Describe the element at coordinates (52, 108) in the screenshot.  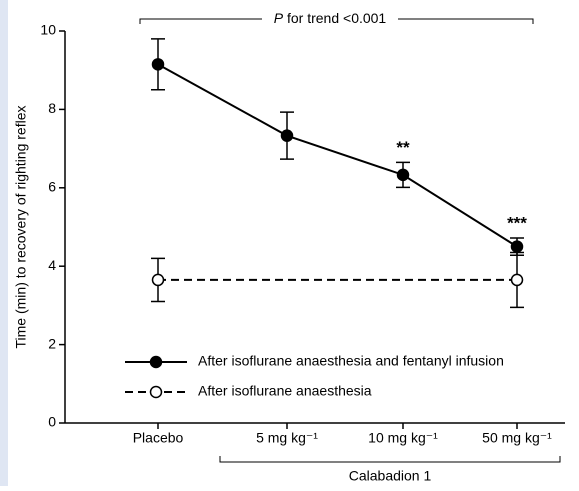
I see `y-tick-label: 8` at that location.